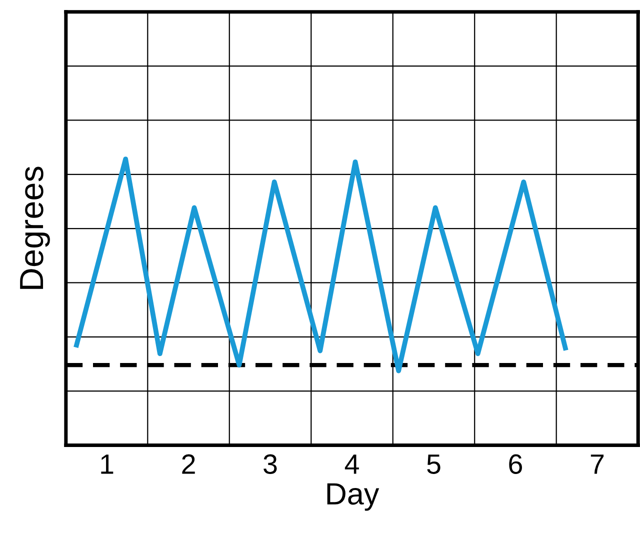  What do you see at coordinates (270, 464) in the screenshot?
I see `x-tick-label: 3` at bounding box center [270, 464].